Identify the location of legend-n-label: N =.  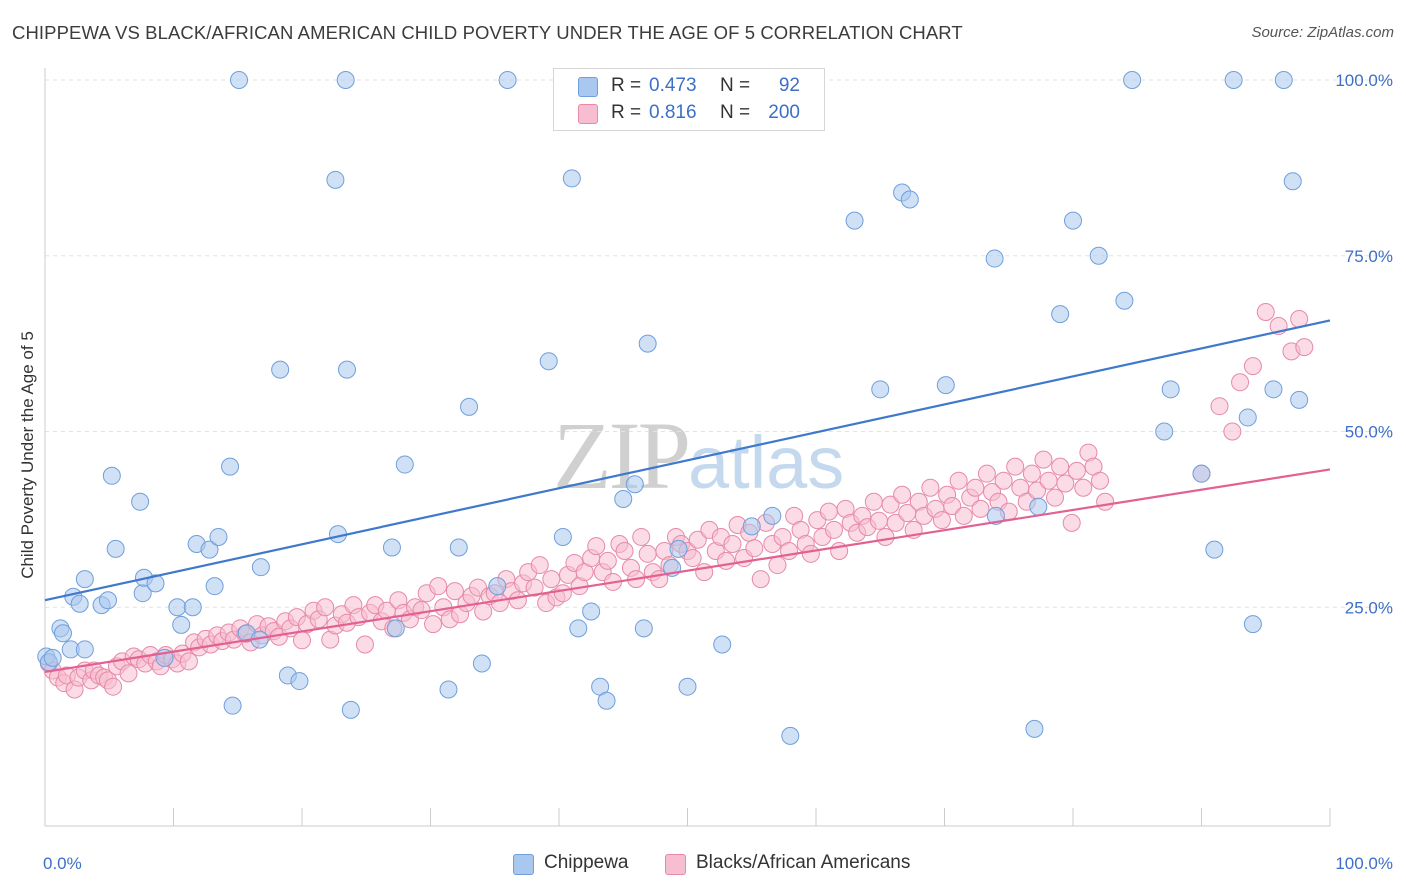
(735, 85).